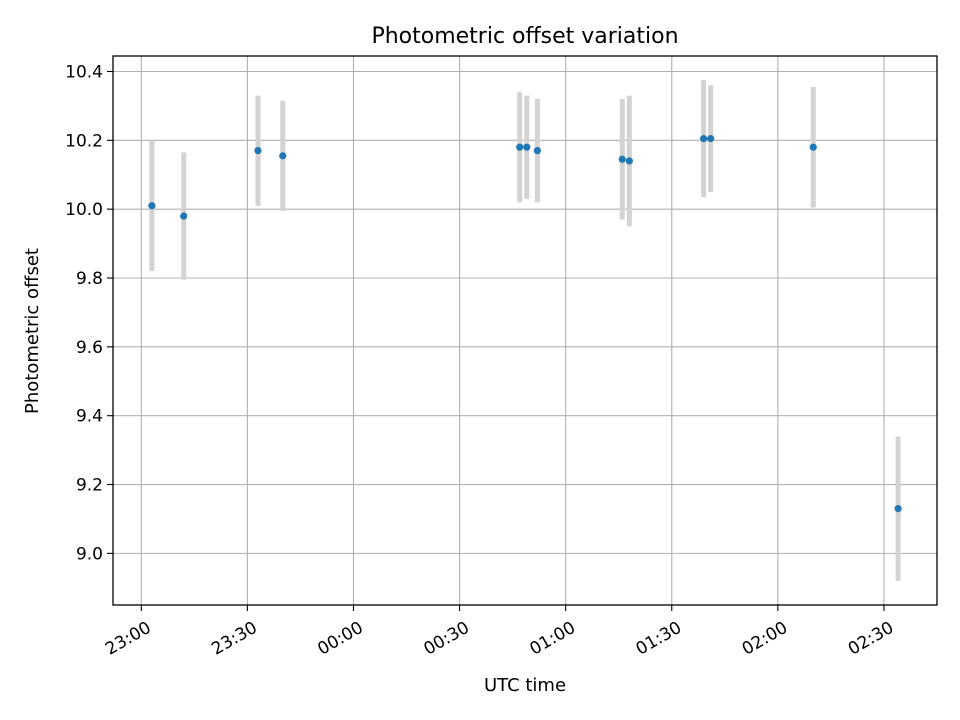 Image resolution: width=960 pixels, height=720 pixels. Describe the element at coordinates (89, 313) in the screenshot. I see `y-axis-ticks: 9.0 9.2 9.4 9.6 9.8 10.0 10.2 10.4` at that location.